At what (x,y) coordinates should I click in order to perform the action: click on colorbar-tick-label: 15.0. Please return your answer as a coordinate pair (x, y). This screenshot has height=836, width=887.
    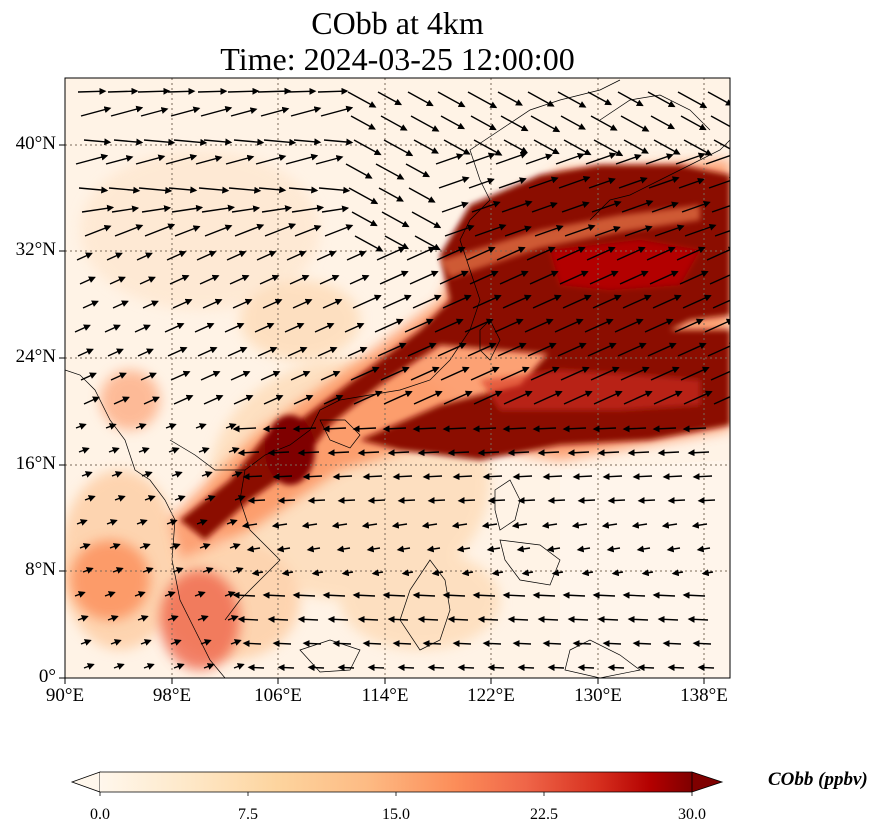
    Looking at the image, I should click on (396, 814).